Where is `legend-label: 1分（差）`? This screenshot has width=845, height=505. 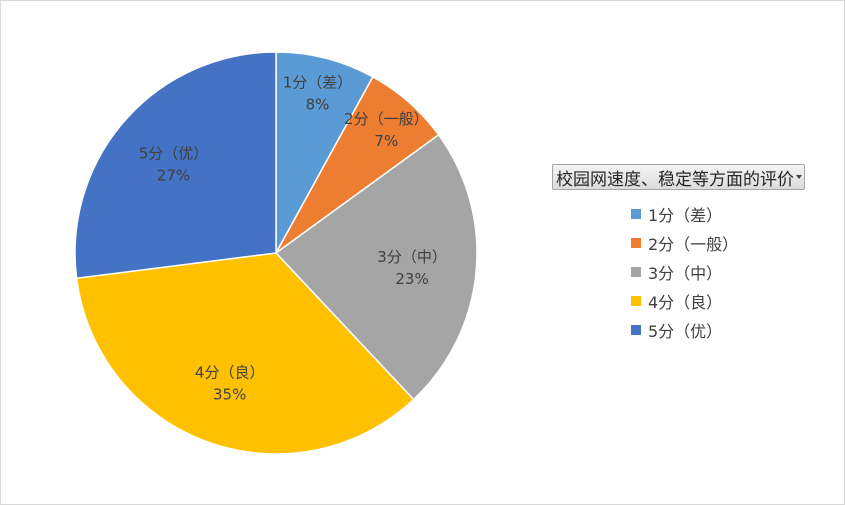
legend-label: 1分（差） is located at coordinates (685, 215).